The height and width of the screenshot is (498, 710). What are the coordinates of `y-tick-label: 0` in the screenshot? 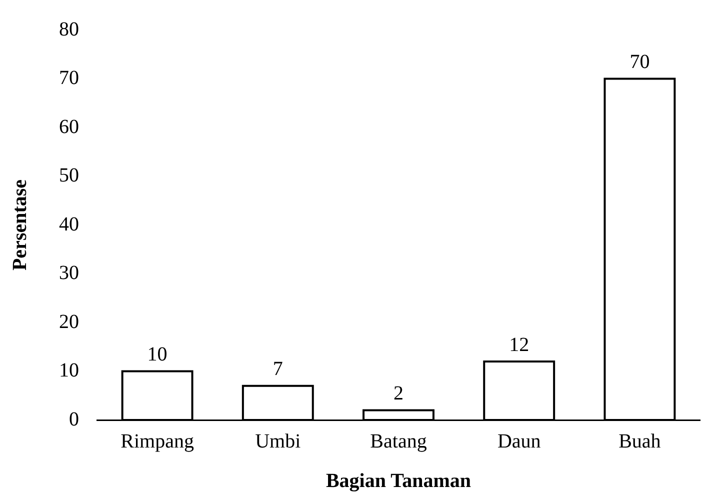 It's located at (74, 419).